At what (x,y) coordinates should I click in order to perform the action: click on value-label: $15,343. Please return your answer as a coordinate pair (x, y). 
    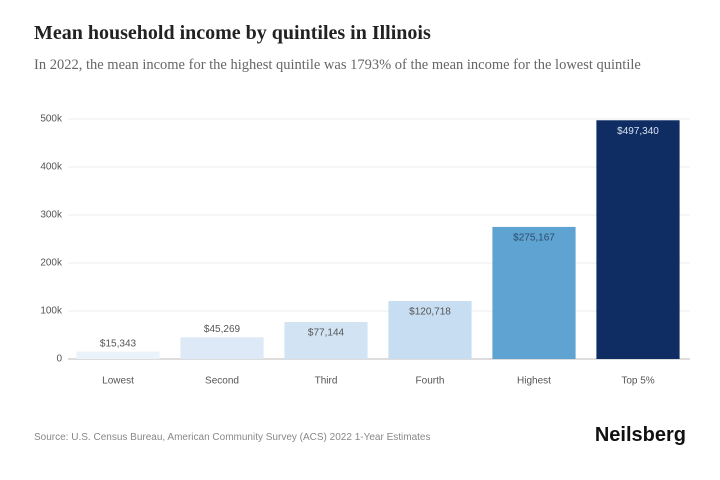
    Looking at the image, I should click on (118, 343).